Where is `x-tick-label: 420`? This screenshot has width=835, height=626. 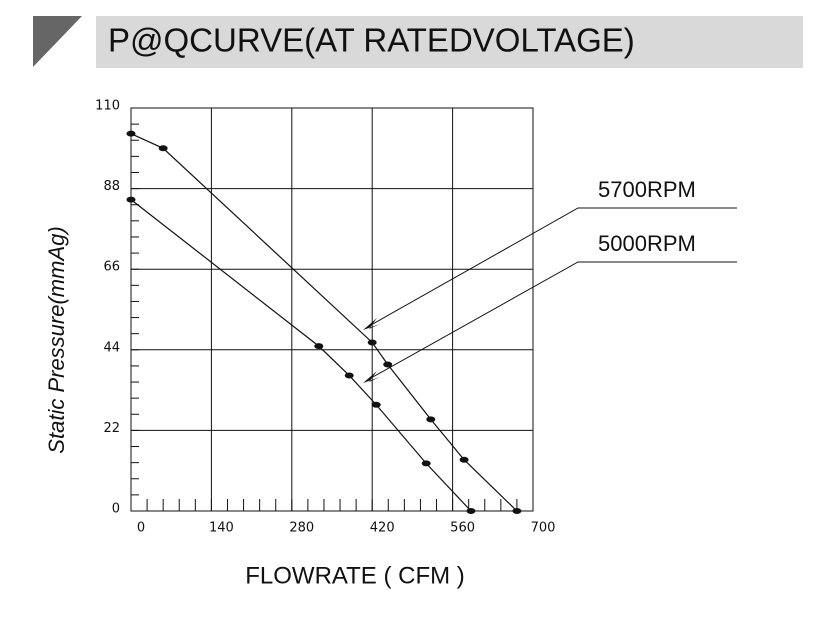 x-tick-label: 420 is located at coordinates (382, 528).